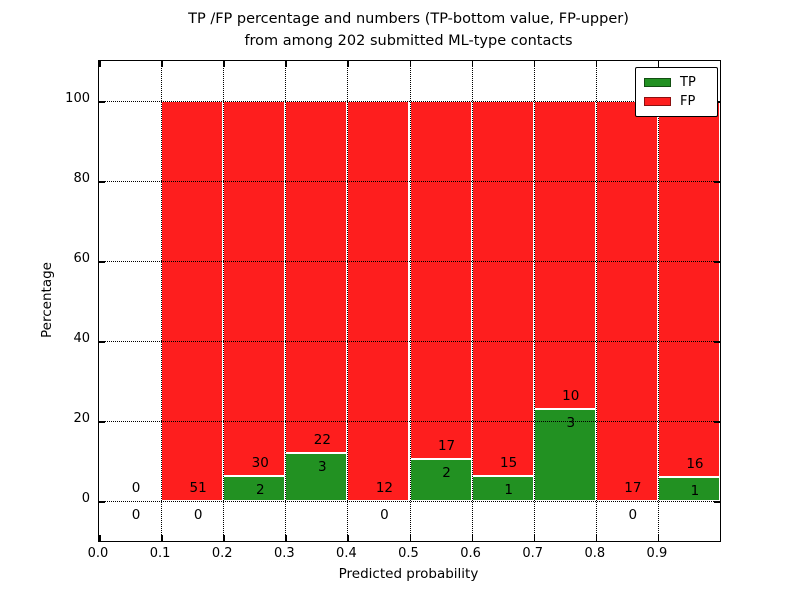 Image resolution: width=800 pixels, height=600 pixels. What do you see at coordinates (677, 101) in the screenshot?
I see `legend-item-fp: FP` at bounding box center [677, 101].